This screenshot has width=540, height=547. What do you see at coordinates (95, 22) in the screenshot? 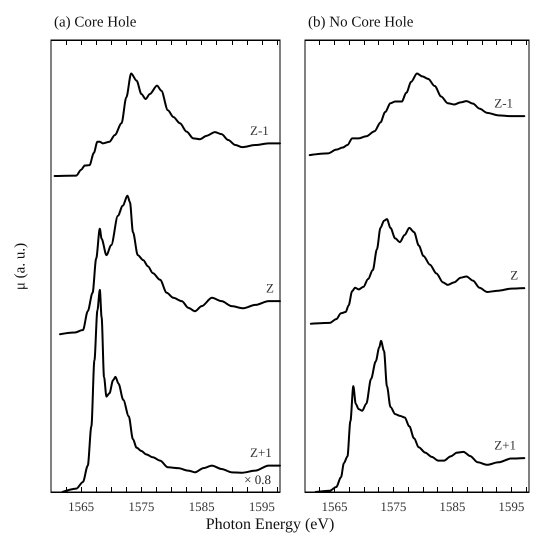
I see `chart-title: (a) Core Hole` at bounding box center [95, 22].